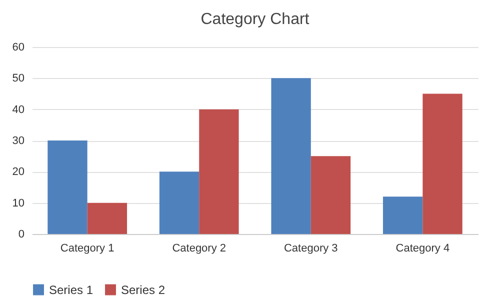 The width and height of the screenshot is (488, 296). I want to click on y-tick-label: 0, so click(21, 234).